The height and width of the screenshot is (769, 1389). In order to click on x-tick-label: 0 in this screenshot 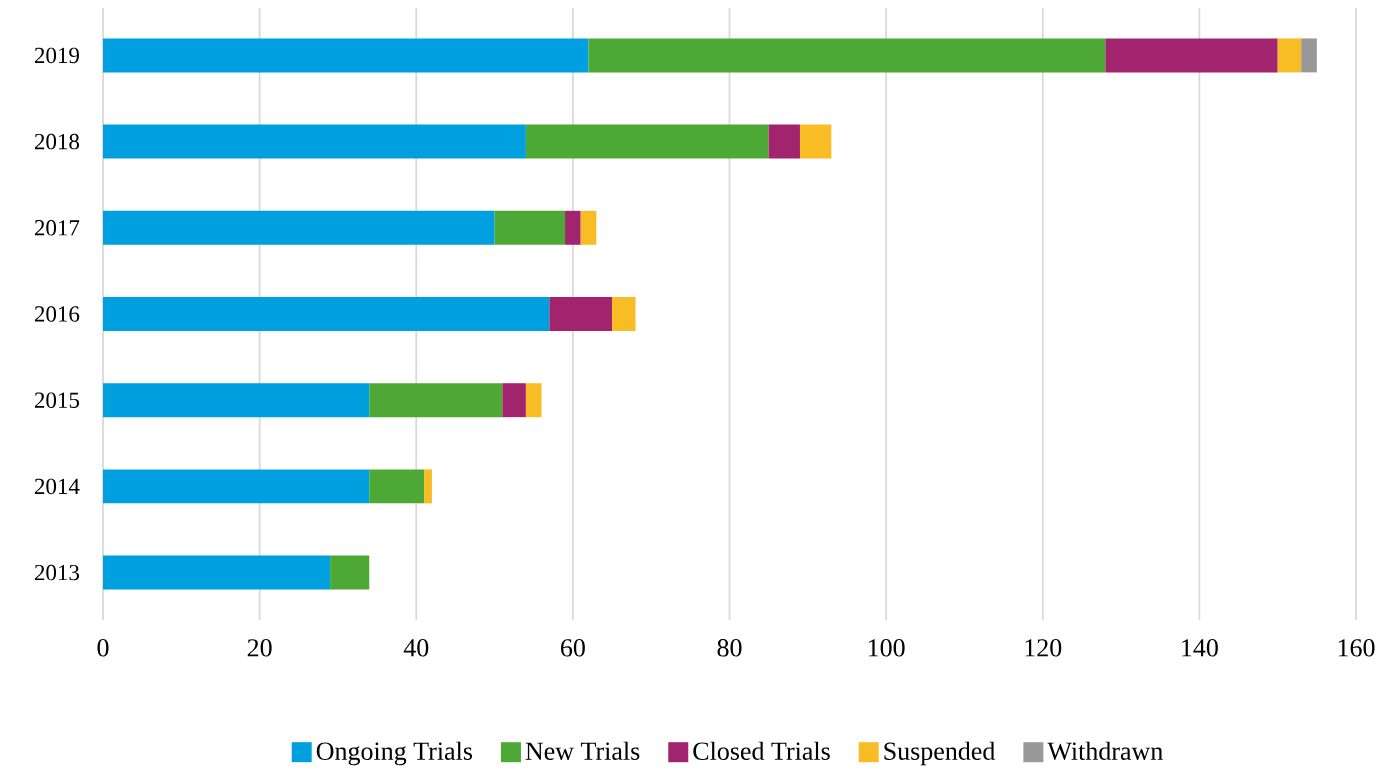, I will do `click(103, 648)`.